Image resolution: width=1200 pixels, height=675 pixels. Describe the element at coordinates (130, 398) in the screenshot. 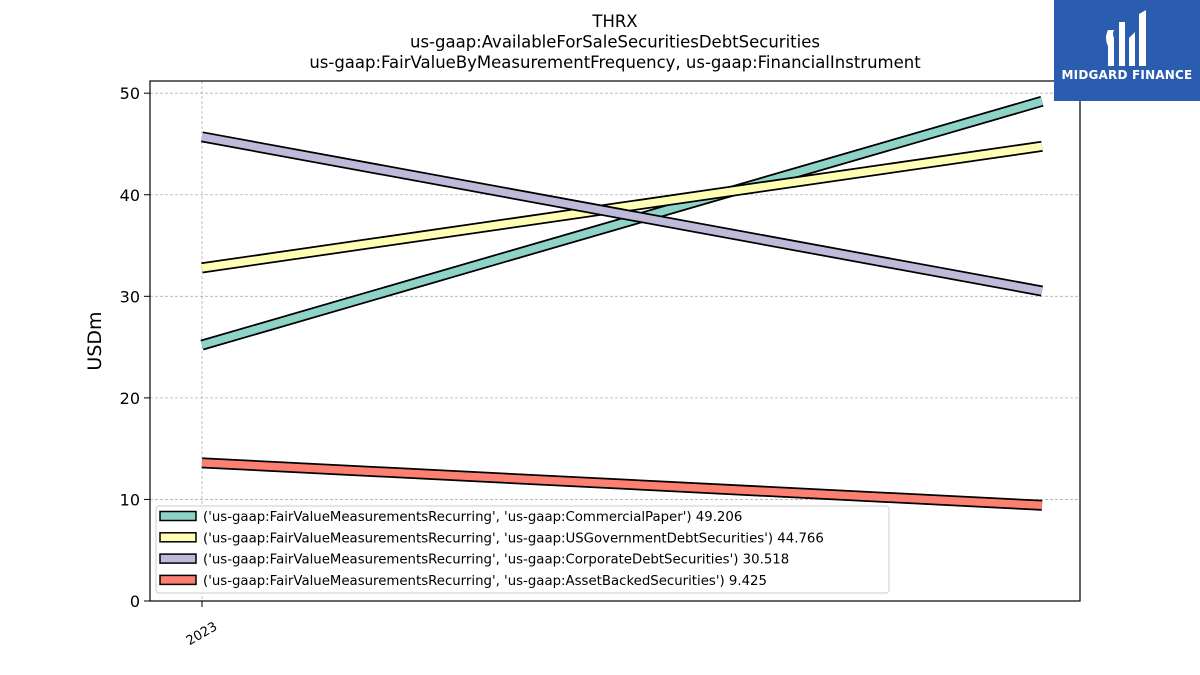

I see `y-tick-label: 20` at that location.